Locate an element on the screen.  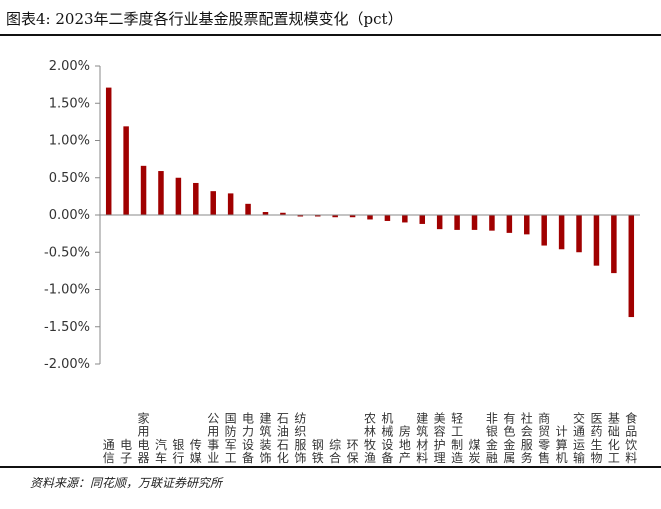
x-tick-label: 基础化工 is located at coordinates (614, 438).